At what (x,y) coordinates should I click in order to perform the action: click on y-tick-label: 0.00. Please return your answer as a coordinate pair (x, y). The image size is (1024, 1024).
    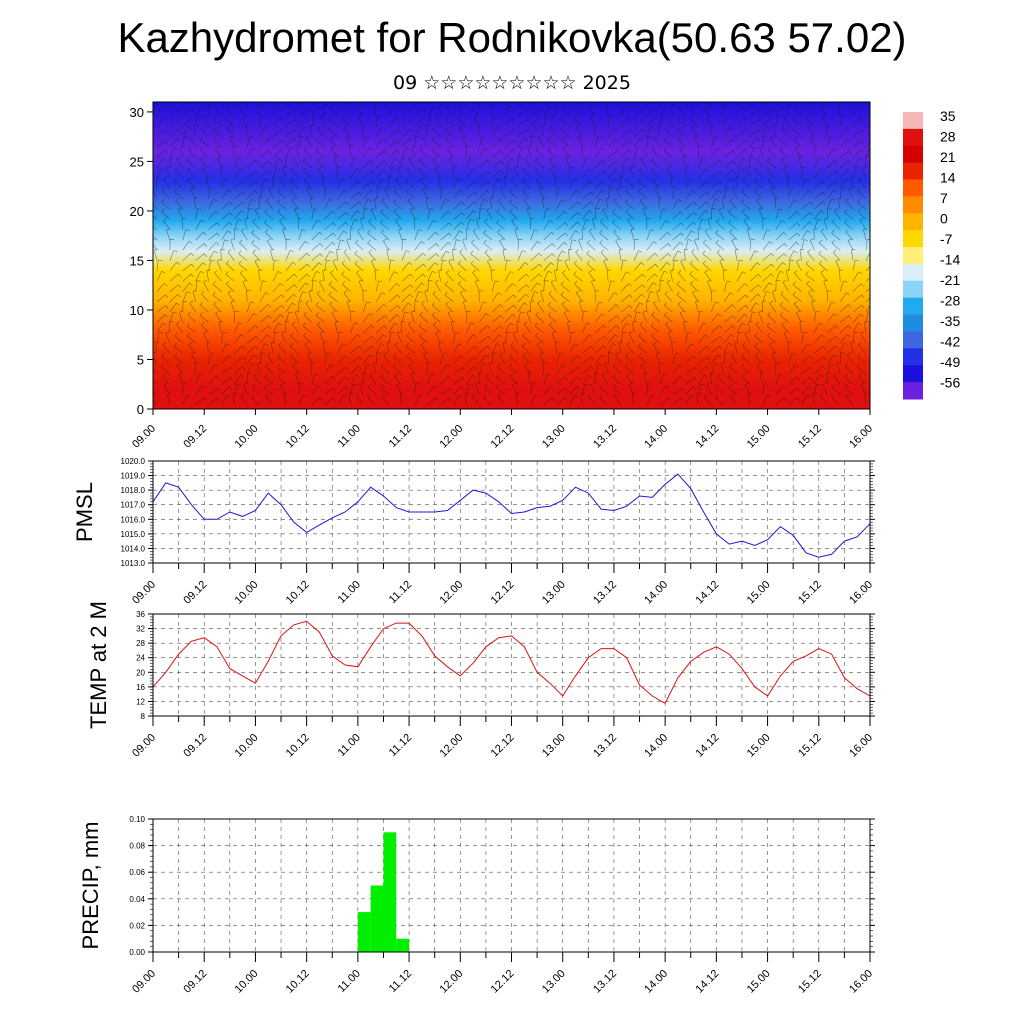
    Looking at the image, I should click on (137, 952).